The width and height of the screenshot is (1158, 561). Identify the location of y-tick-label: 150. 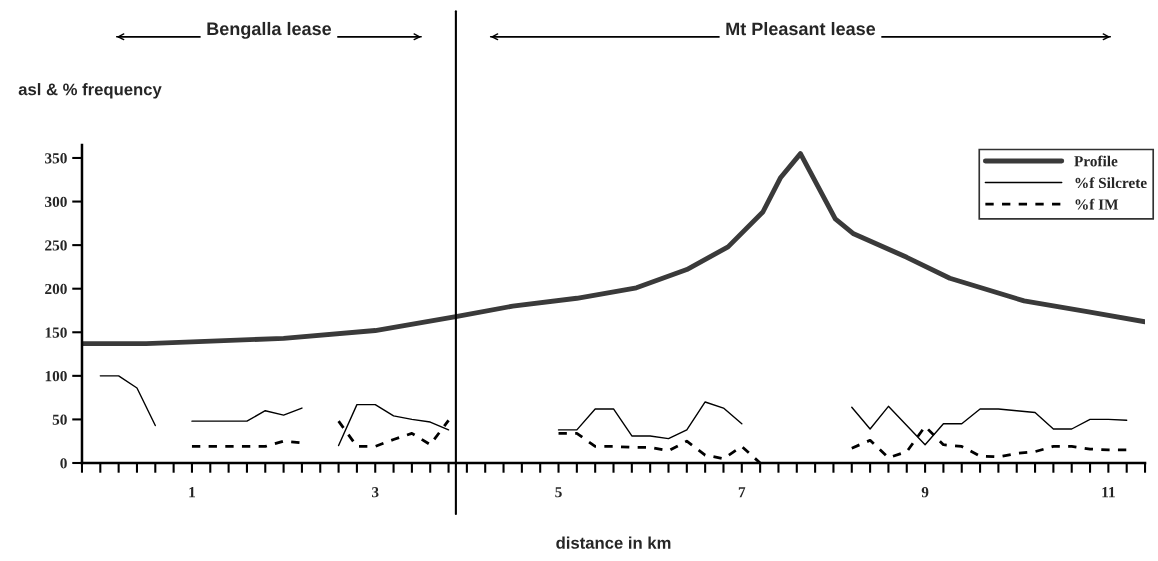
(56, 332).